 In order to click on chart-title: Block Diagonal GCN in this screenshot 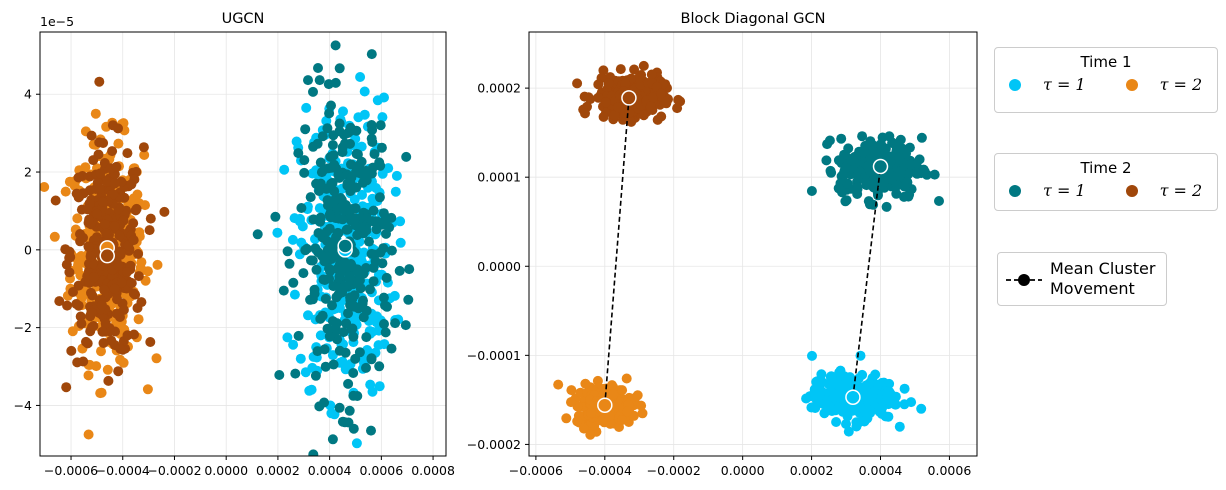, I will do `click(753, 19)`.